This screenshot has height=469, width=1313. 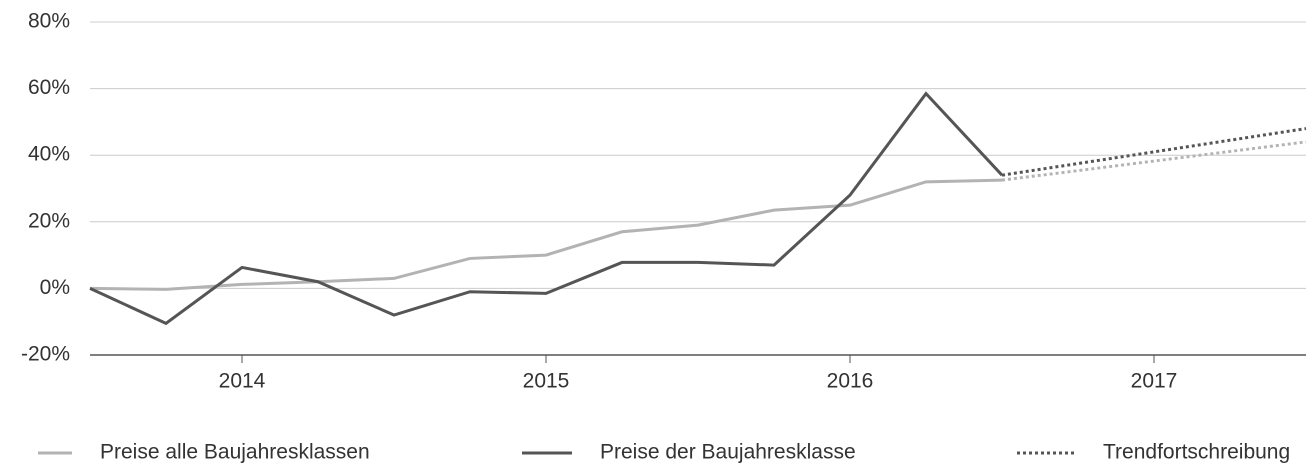 I want to click on y-tick-label: 80%, so click(x=49, y=21).